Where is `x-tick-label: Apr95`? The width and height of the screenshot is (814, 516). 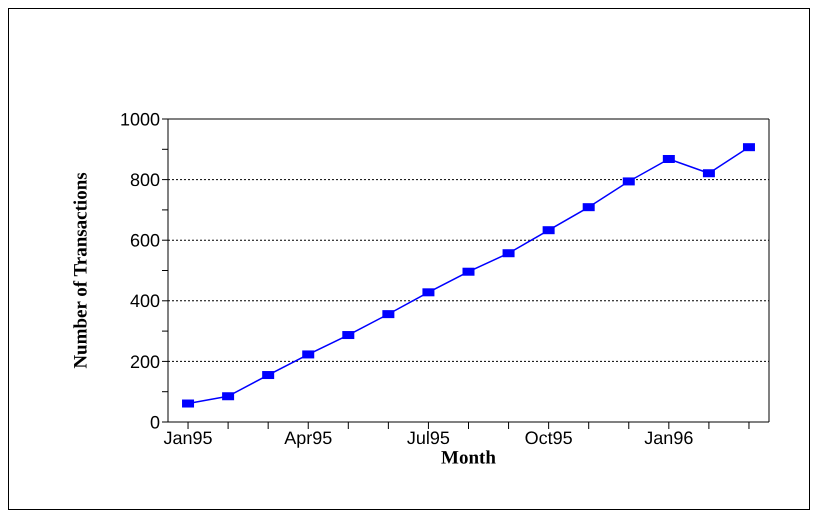
x-tick-label: Apr95 is located at coordinates (308, 438).